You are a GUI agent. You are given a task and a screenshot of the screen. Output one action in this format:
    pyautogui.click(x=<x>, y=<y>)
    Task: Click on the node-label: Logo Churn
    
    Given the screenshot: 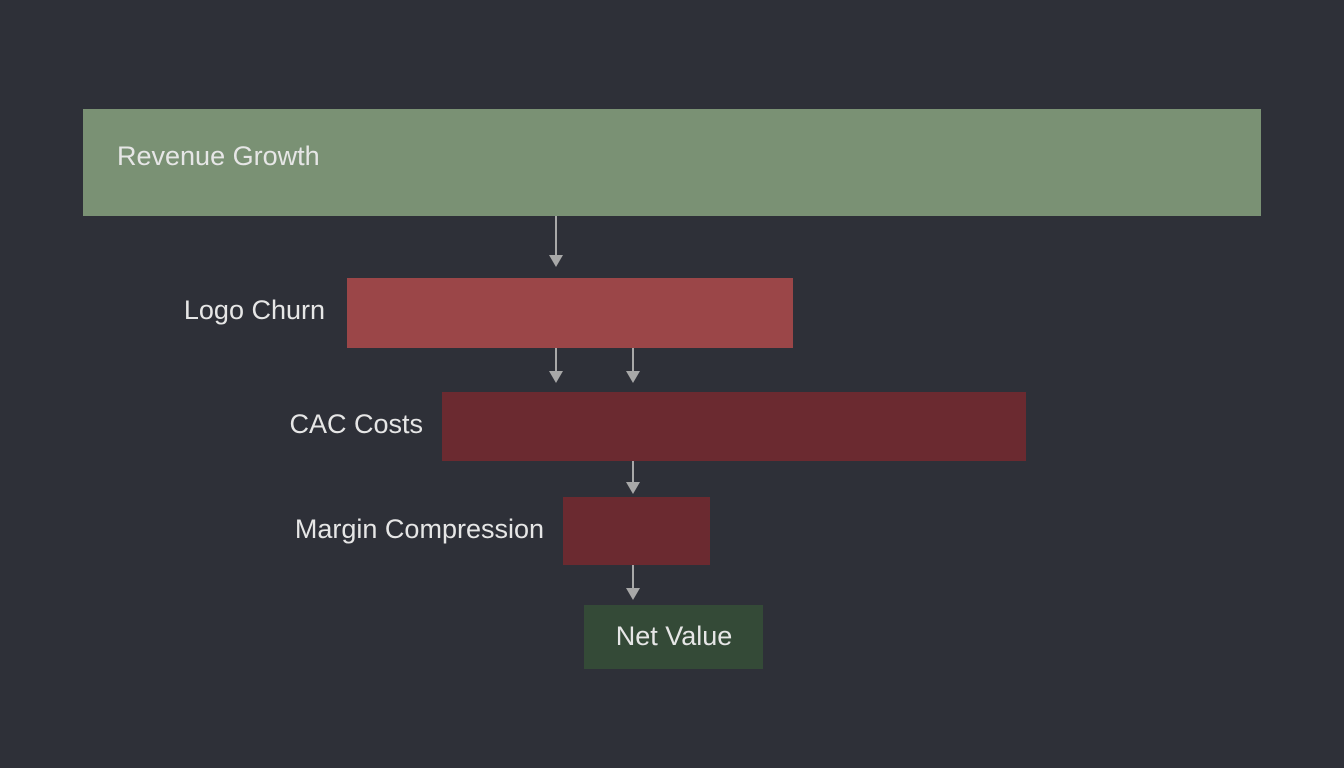 What is the action you would take?
    pyautogui.click(x=254, y=310)
    